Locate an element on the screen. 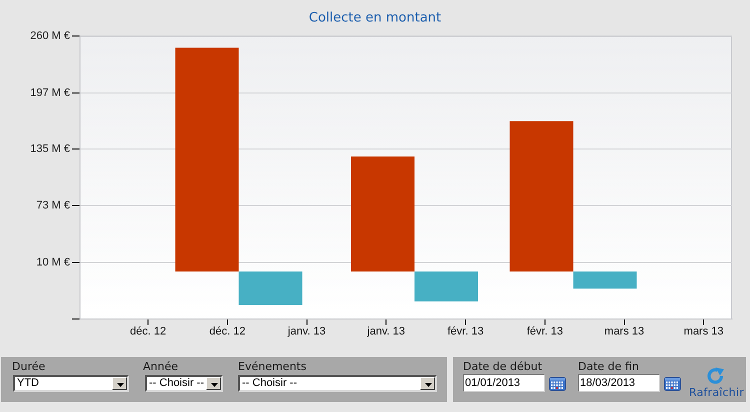  y-tick-label: 197 M € is located at coordinates (50, 93).